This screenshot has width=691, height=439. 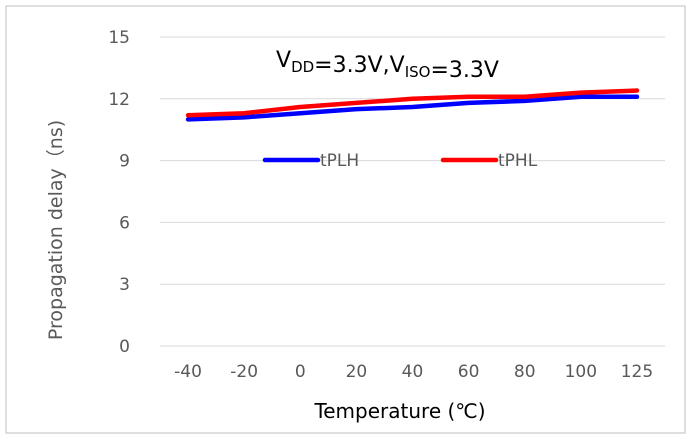 I want to click on legend-label-tphl: tPHL, so click(x=518, y=161).